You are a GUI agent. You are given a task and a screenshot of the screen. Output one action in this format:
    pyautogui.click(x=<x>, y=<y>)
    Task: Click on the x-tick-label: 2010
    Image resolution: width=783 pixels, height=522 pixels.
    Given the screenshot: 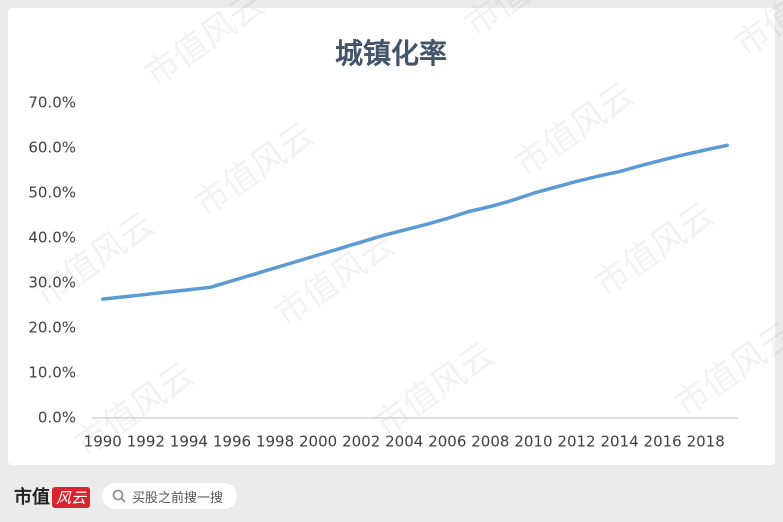 What is the action you would take?
    pyautogui.click(x=533, y=442)
    